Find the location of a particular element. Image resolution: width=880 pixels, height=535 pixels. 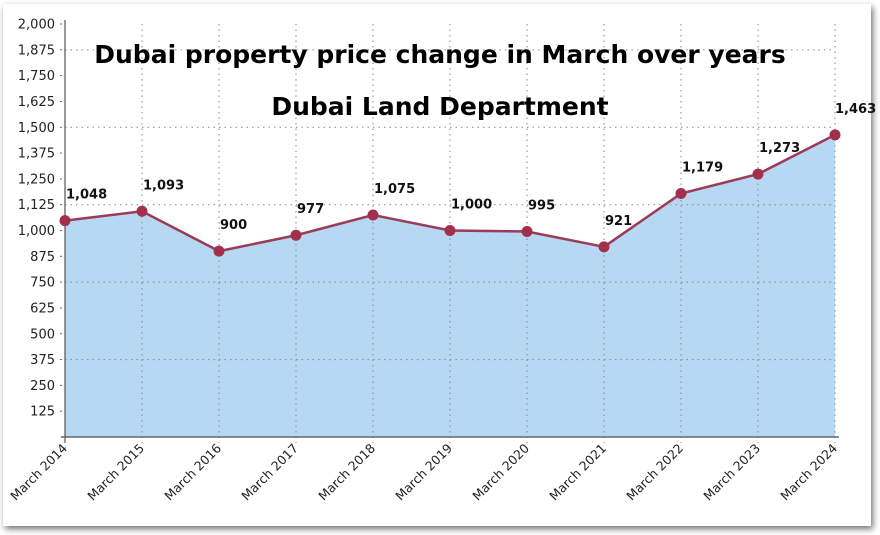

y-tick-label: 1,125 is located at coordinates (36, 205).